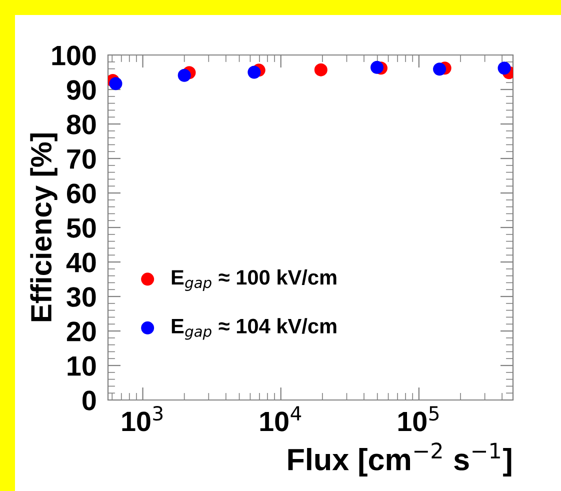 The height and width of the screenshot is (491, 561). I want to click on y-tick-label: 30, so click(81, 297).